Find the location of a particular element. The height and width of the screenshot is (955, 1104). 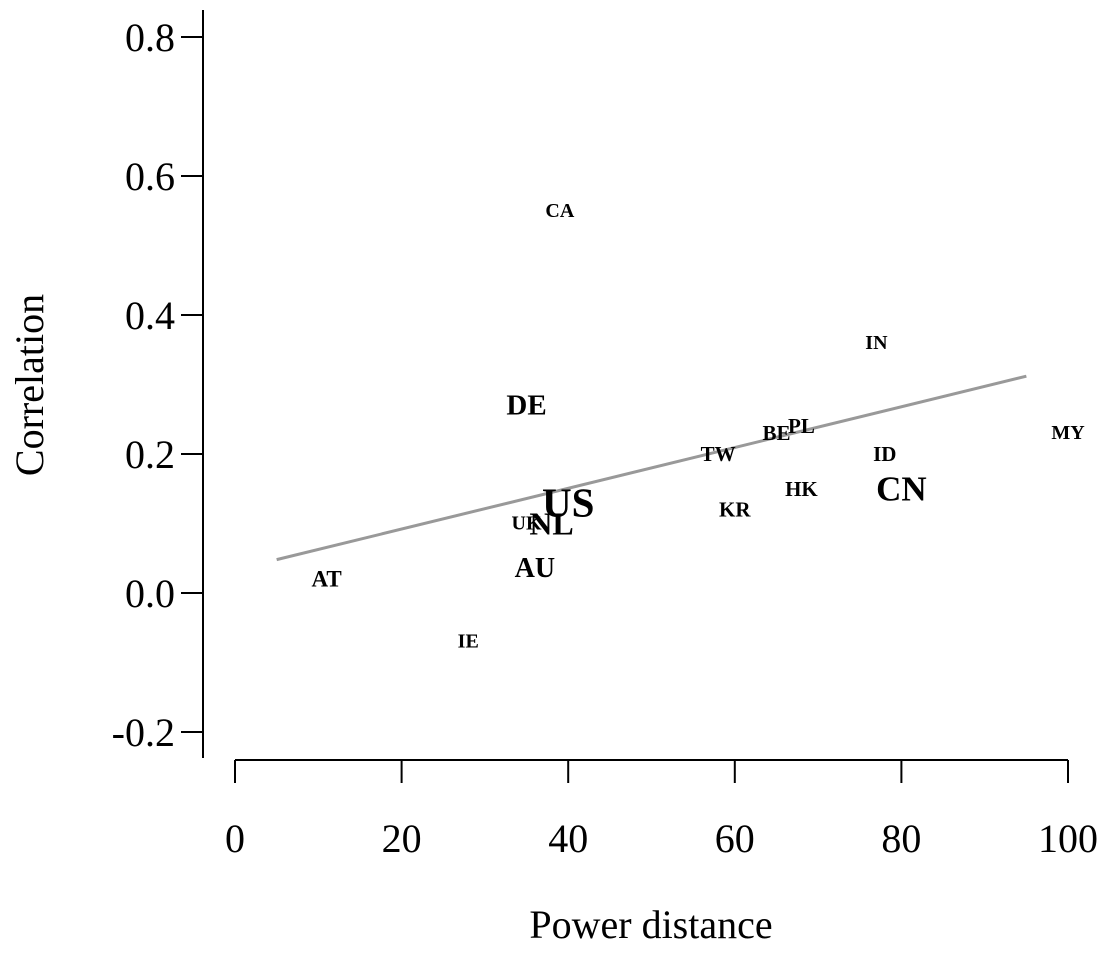

point-label-nl: NL is located at coordinates (551, 524).